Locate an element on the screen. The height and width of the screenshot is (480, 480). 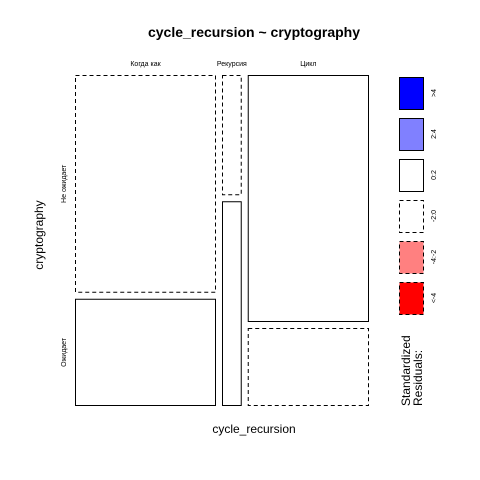
x-category-labels: Когда как Рекурсия Цикл is located at coordinates (223, 64).